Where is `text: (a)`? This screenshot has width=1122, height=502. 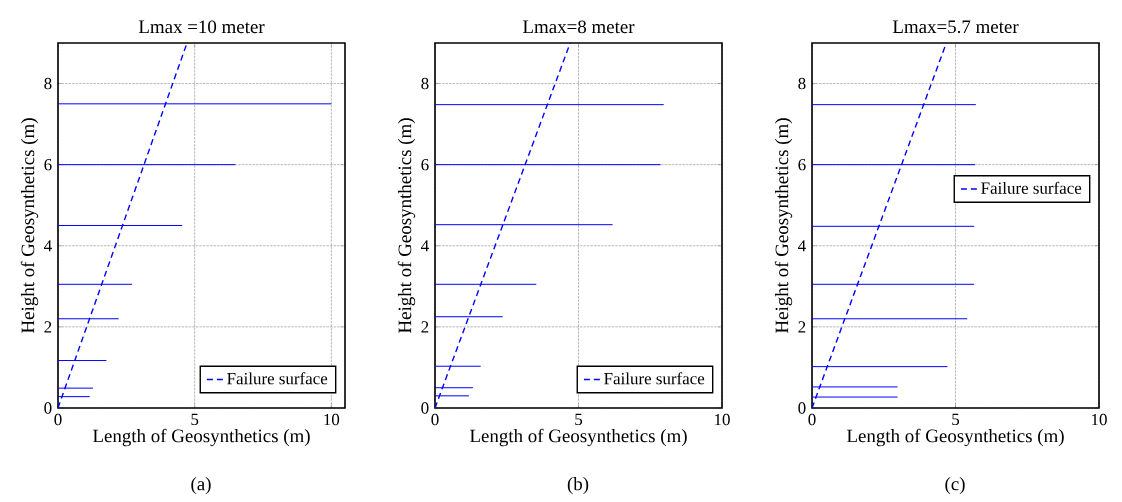 text: (a) is located at coordinates (201, 486).